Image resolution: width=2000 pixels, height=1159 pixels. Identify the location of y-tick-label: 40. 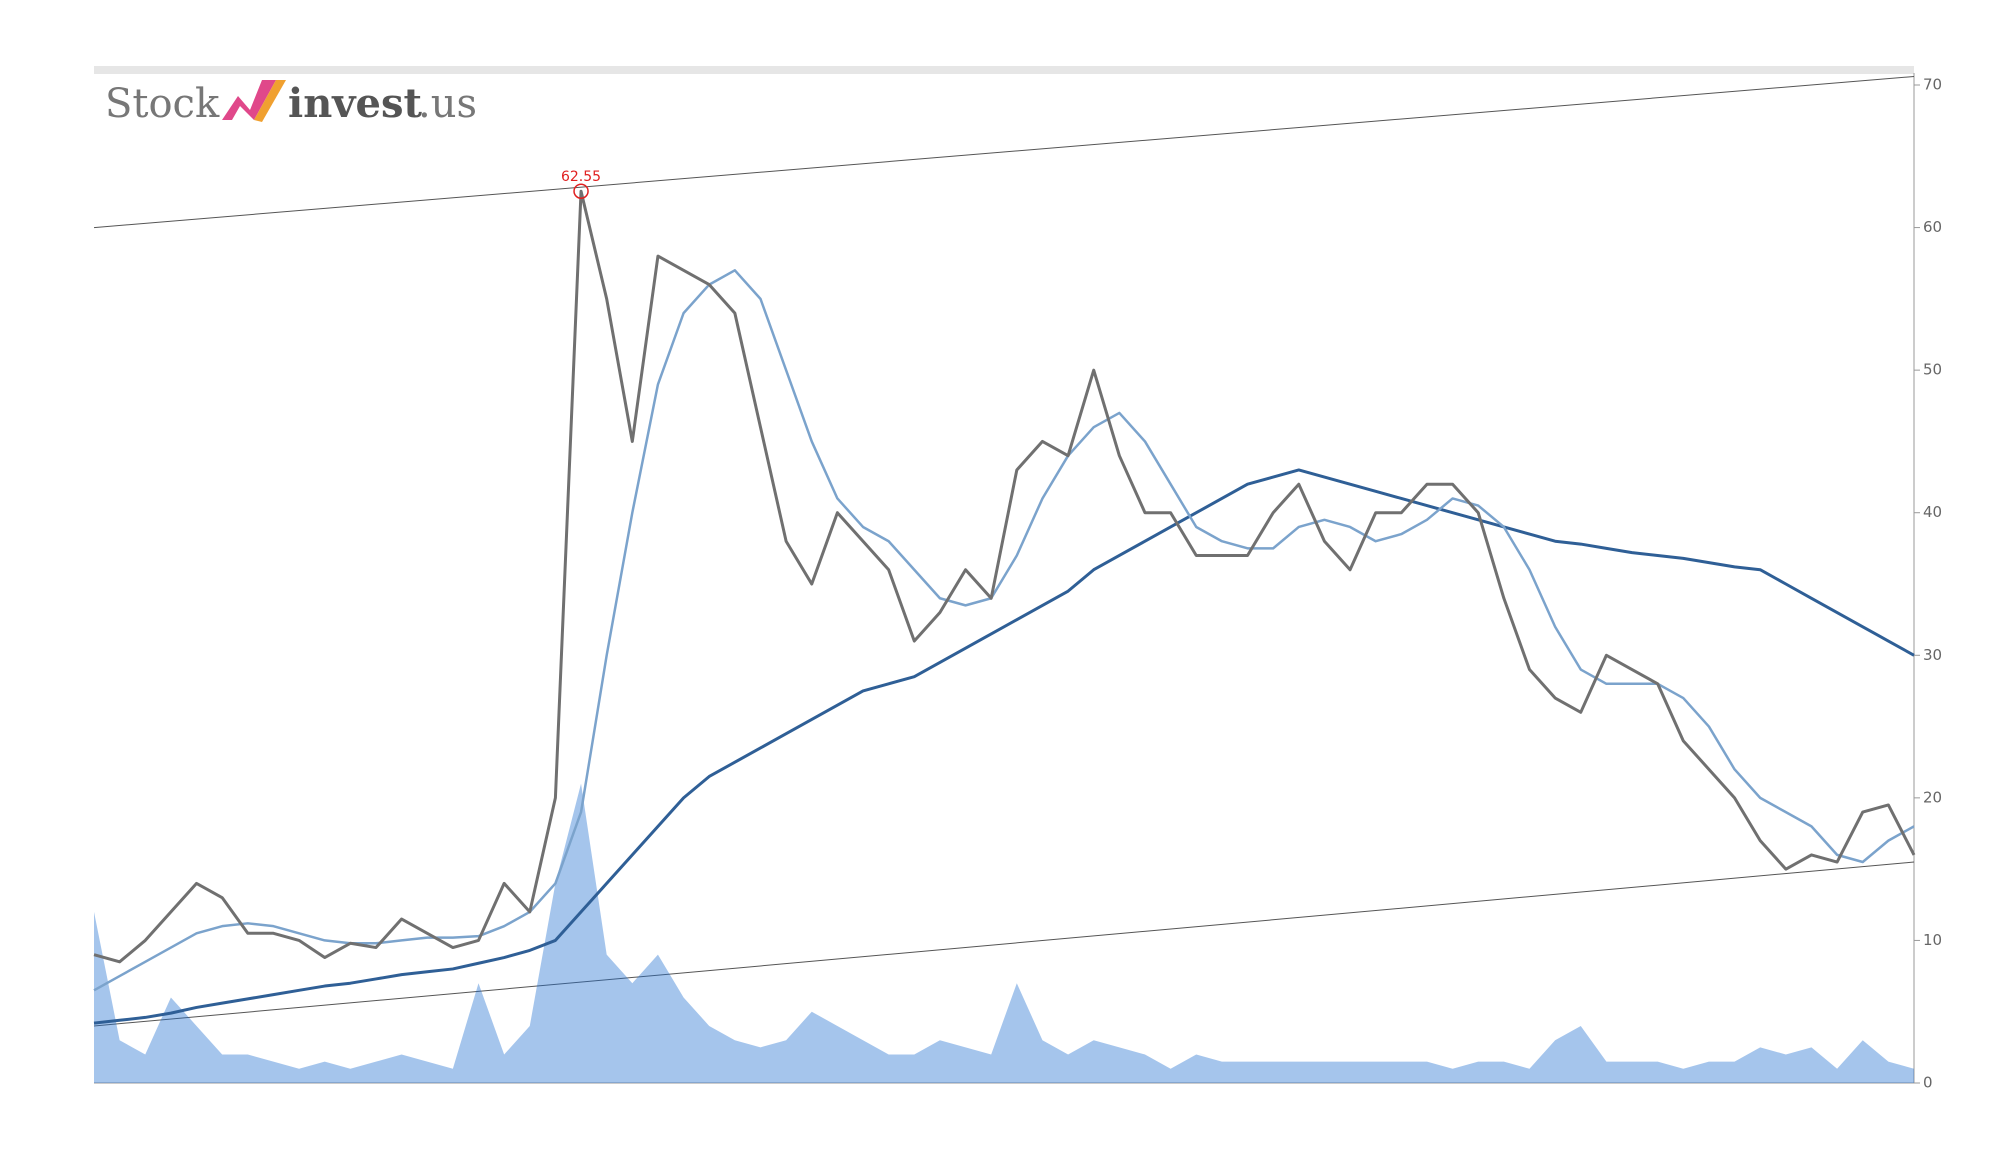
(1932, 512).